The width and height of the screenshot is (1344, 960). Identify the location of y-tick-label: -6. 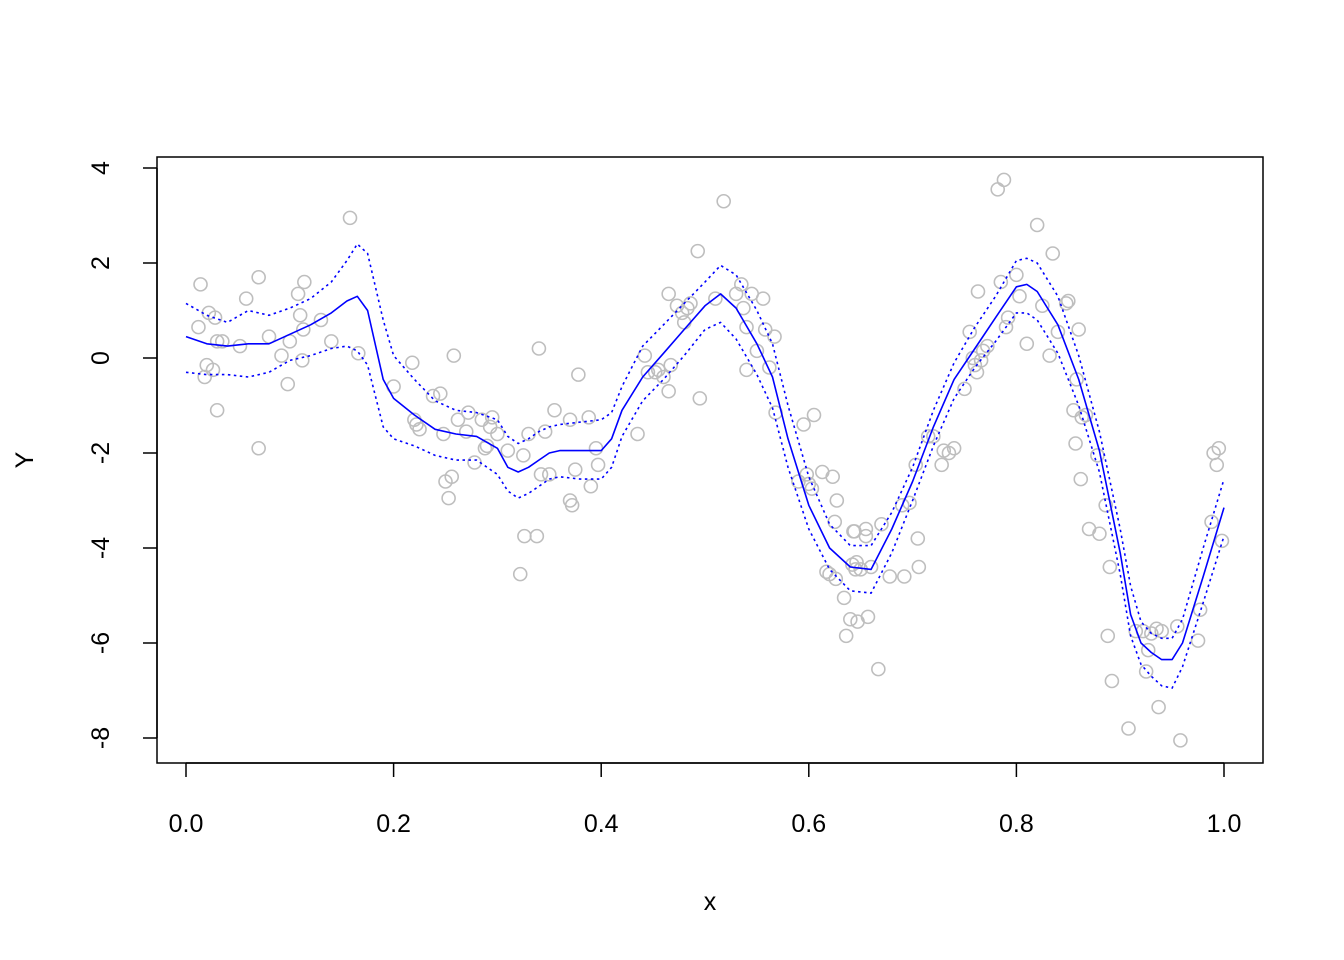
(101, 643).